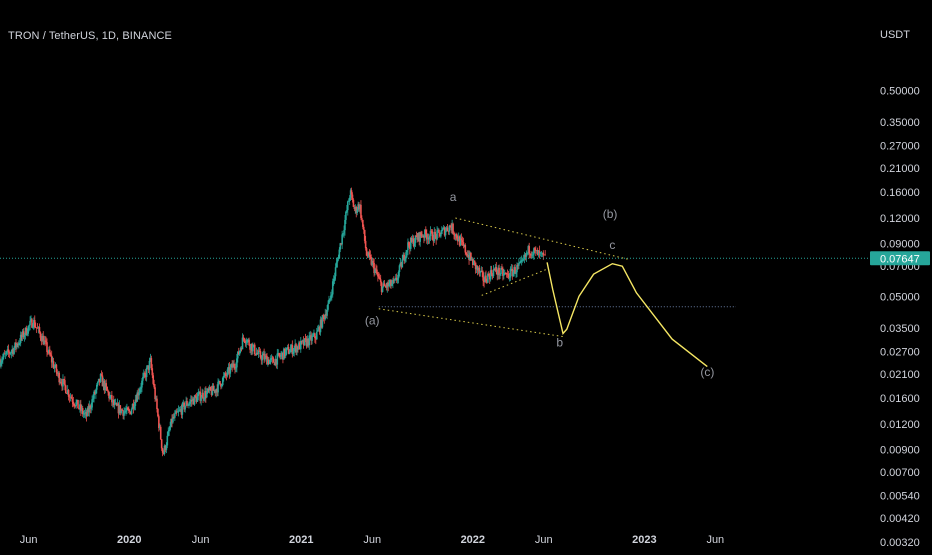 The width and height of the screenshot is (932, 555). Describe the element at coordinates (610, 214) in the screenshot. I see `wave-label: (b)` at that location.